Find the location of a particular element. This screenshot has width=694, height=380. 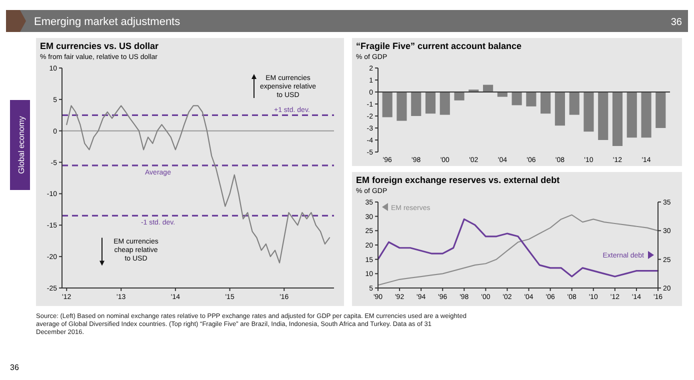

chart-title: “Fragile Five” current account balance is located at coordinates (439, 46).